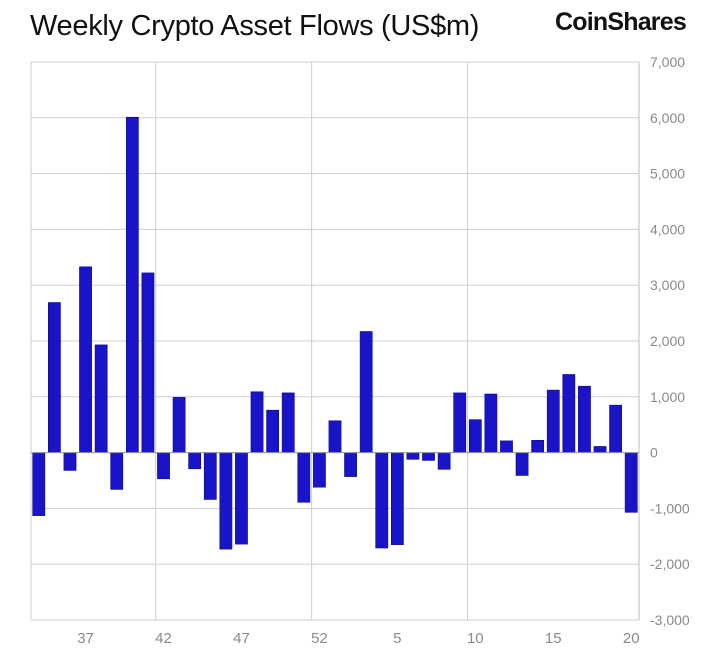 This screenshot has height=652, width=720. I want to click on y-tick-label: 7,000, so click(667, 62).